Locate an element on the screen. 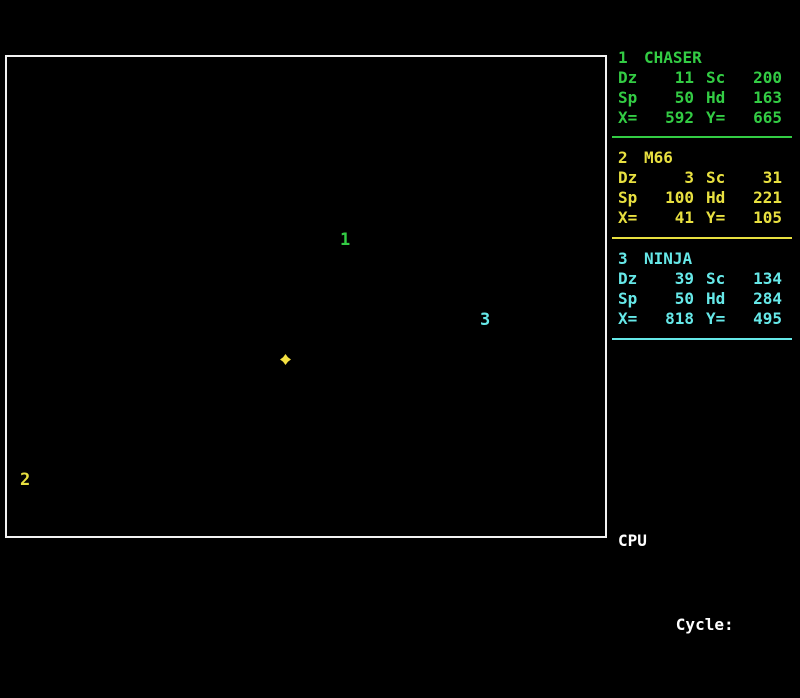 The width and height of the screenshot is (800, 698). stat-value: 284 is located at coordinates (767, 298).